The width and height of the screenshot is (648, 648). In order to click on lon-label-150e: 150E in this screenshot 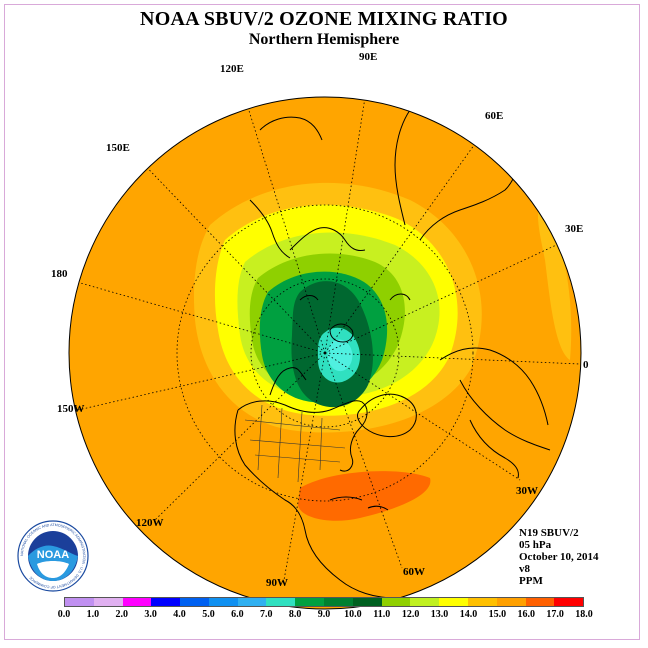, I will do `click(118, 148)`.